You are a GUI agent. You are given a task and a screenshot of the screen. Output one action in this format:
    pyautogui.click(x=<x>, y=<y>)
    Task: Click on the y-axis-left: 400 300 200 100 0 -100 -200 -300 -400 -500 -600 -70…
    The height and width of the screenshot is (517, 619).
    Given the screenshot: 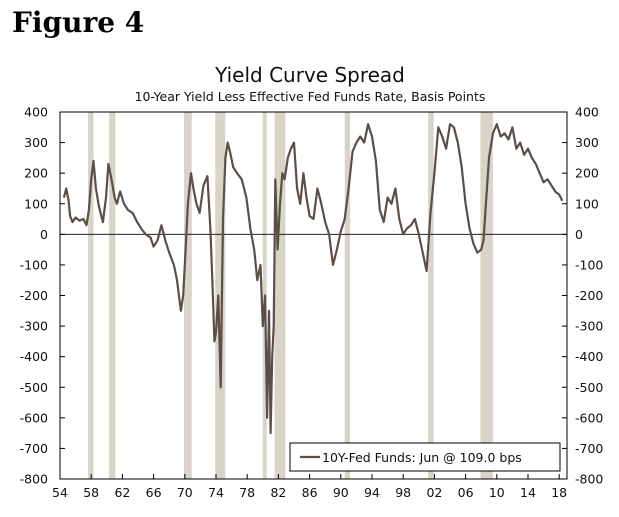 What is the action you would take?
    pyautogui.click(x=42, y=296)
    